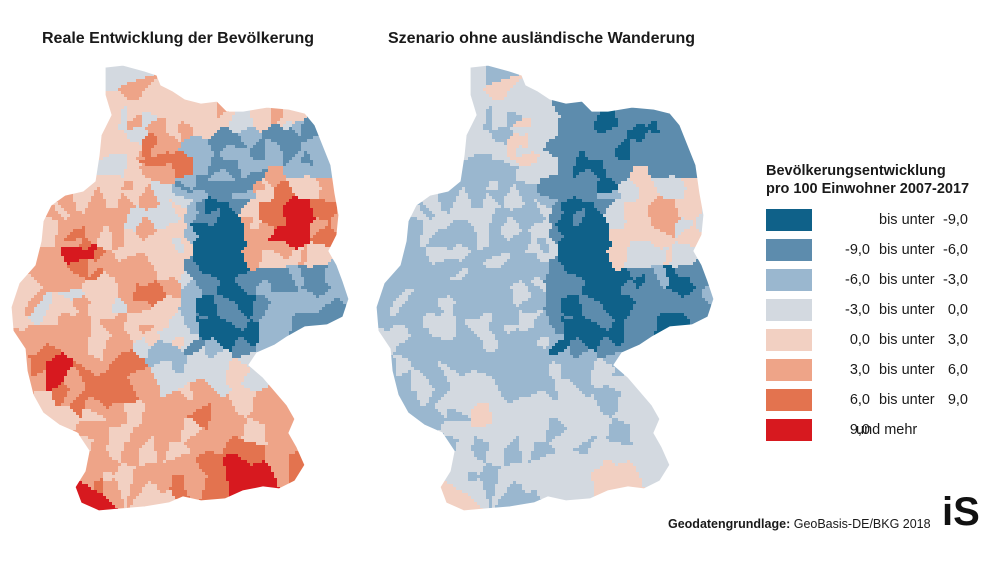 This screenshot has height=563, width=1000. What do you see at coordinates (843, 310) in the screenshot?
I see `legend-from: -3,0` at bounding box center [843, 310].